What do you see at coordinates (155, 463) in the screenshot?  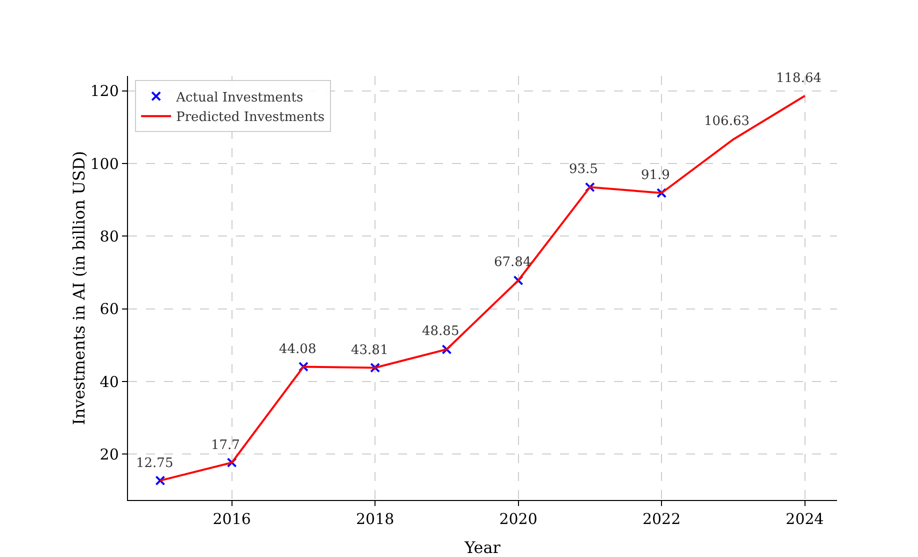 I see `data-label: 12.75` at bounding box center [155, 463].